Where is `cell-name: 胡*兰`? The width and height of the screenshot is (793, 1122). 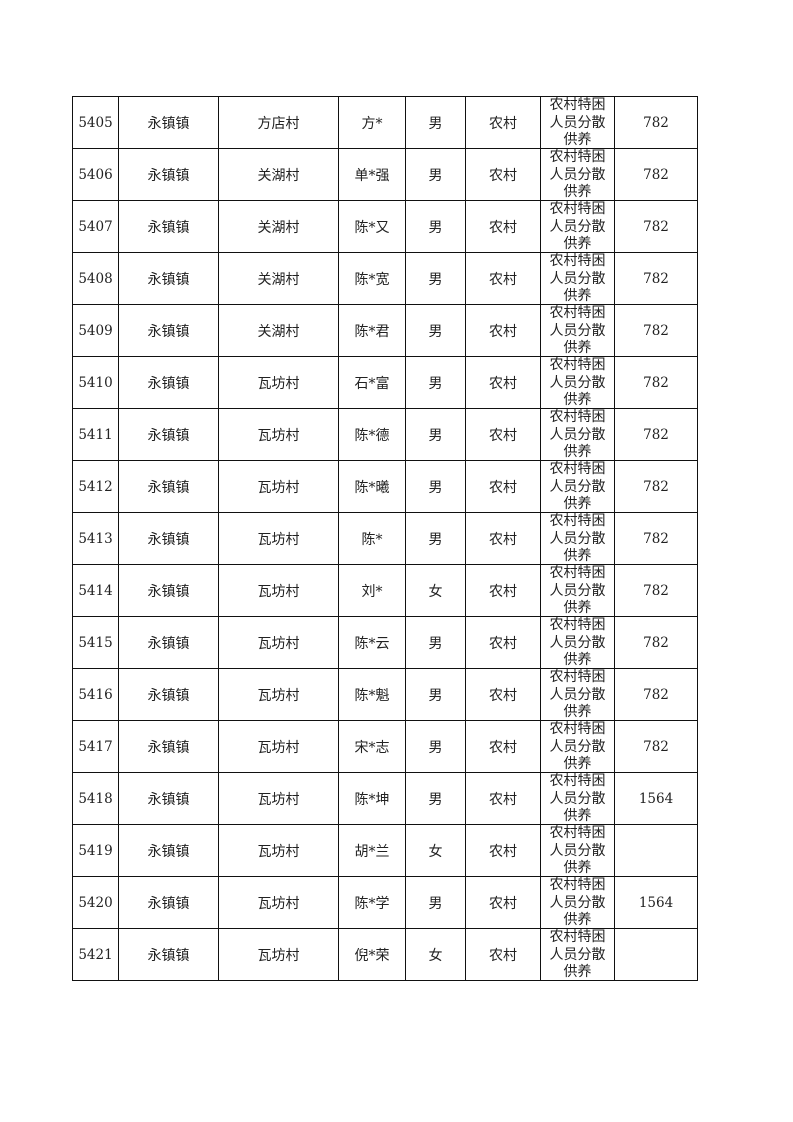
cell-name: 胡*兰 is located at coordinates (372, 850).